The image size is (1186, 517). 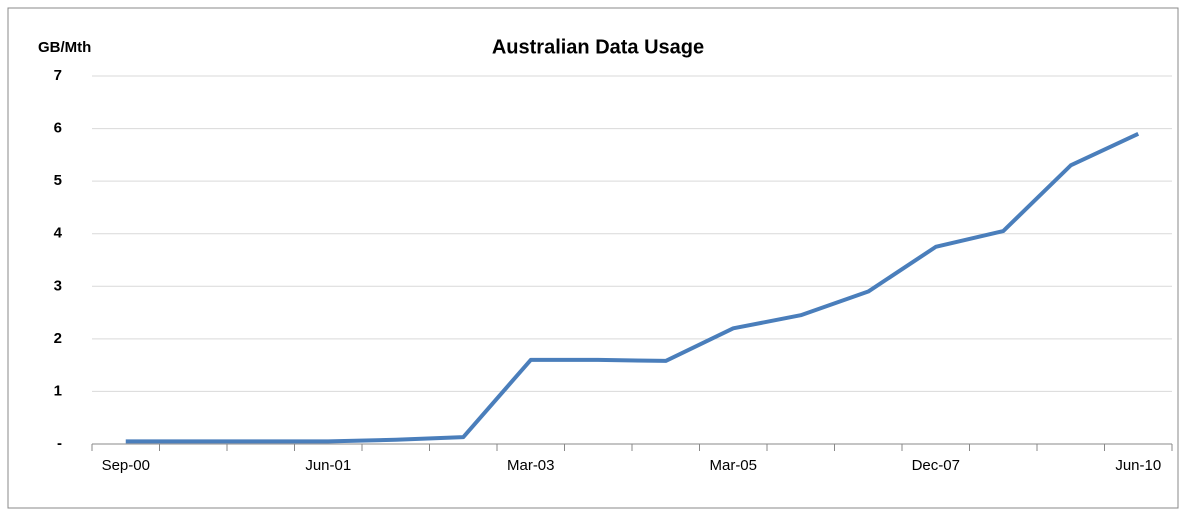 I want to click on x-tick-label: Jun-01, so click(x=328, y=465).